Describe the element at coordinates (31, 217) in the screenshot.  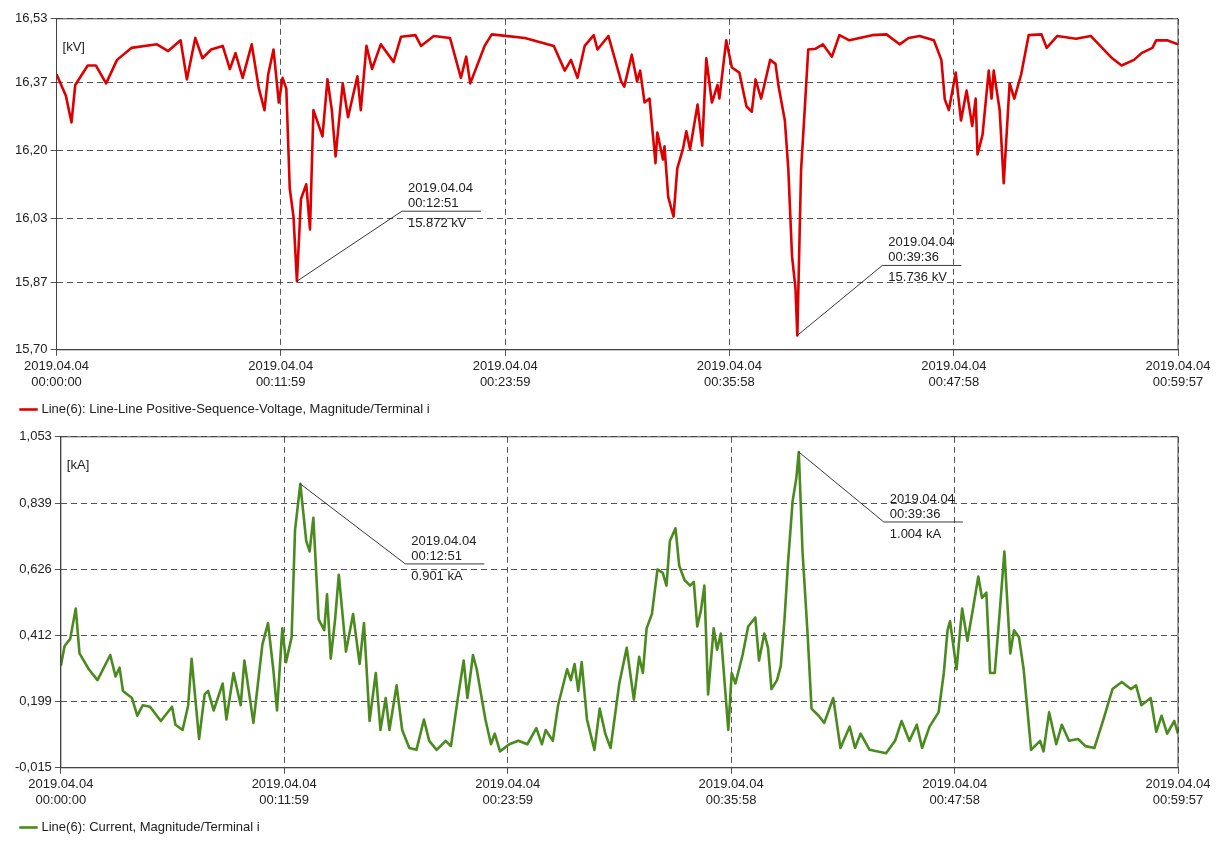
I see `y-tick-label: 16,03` at that location.